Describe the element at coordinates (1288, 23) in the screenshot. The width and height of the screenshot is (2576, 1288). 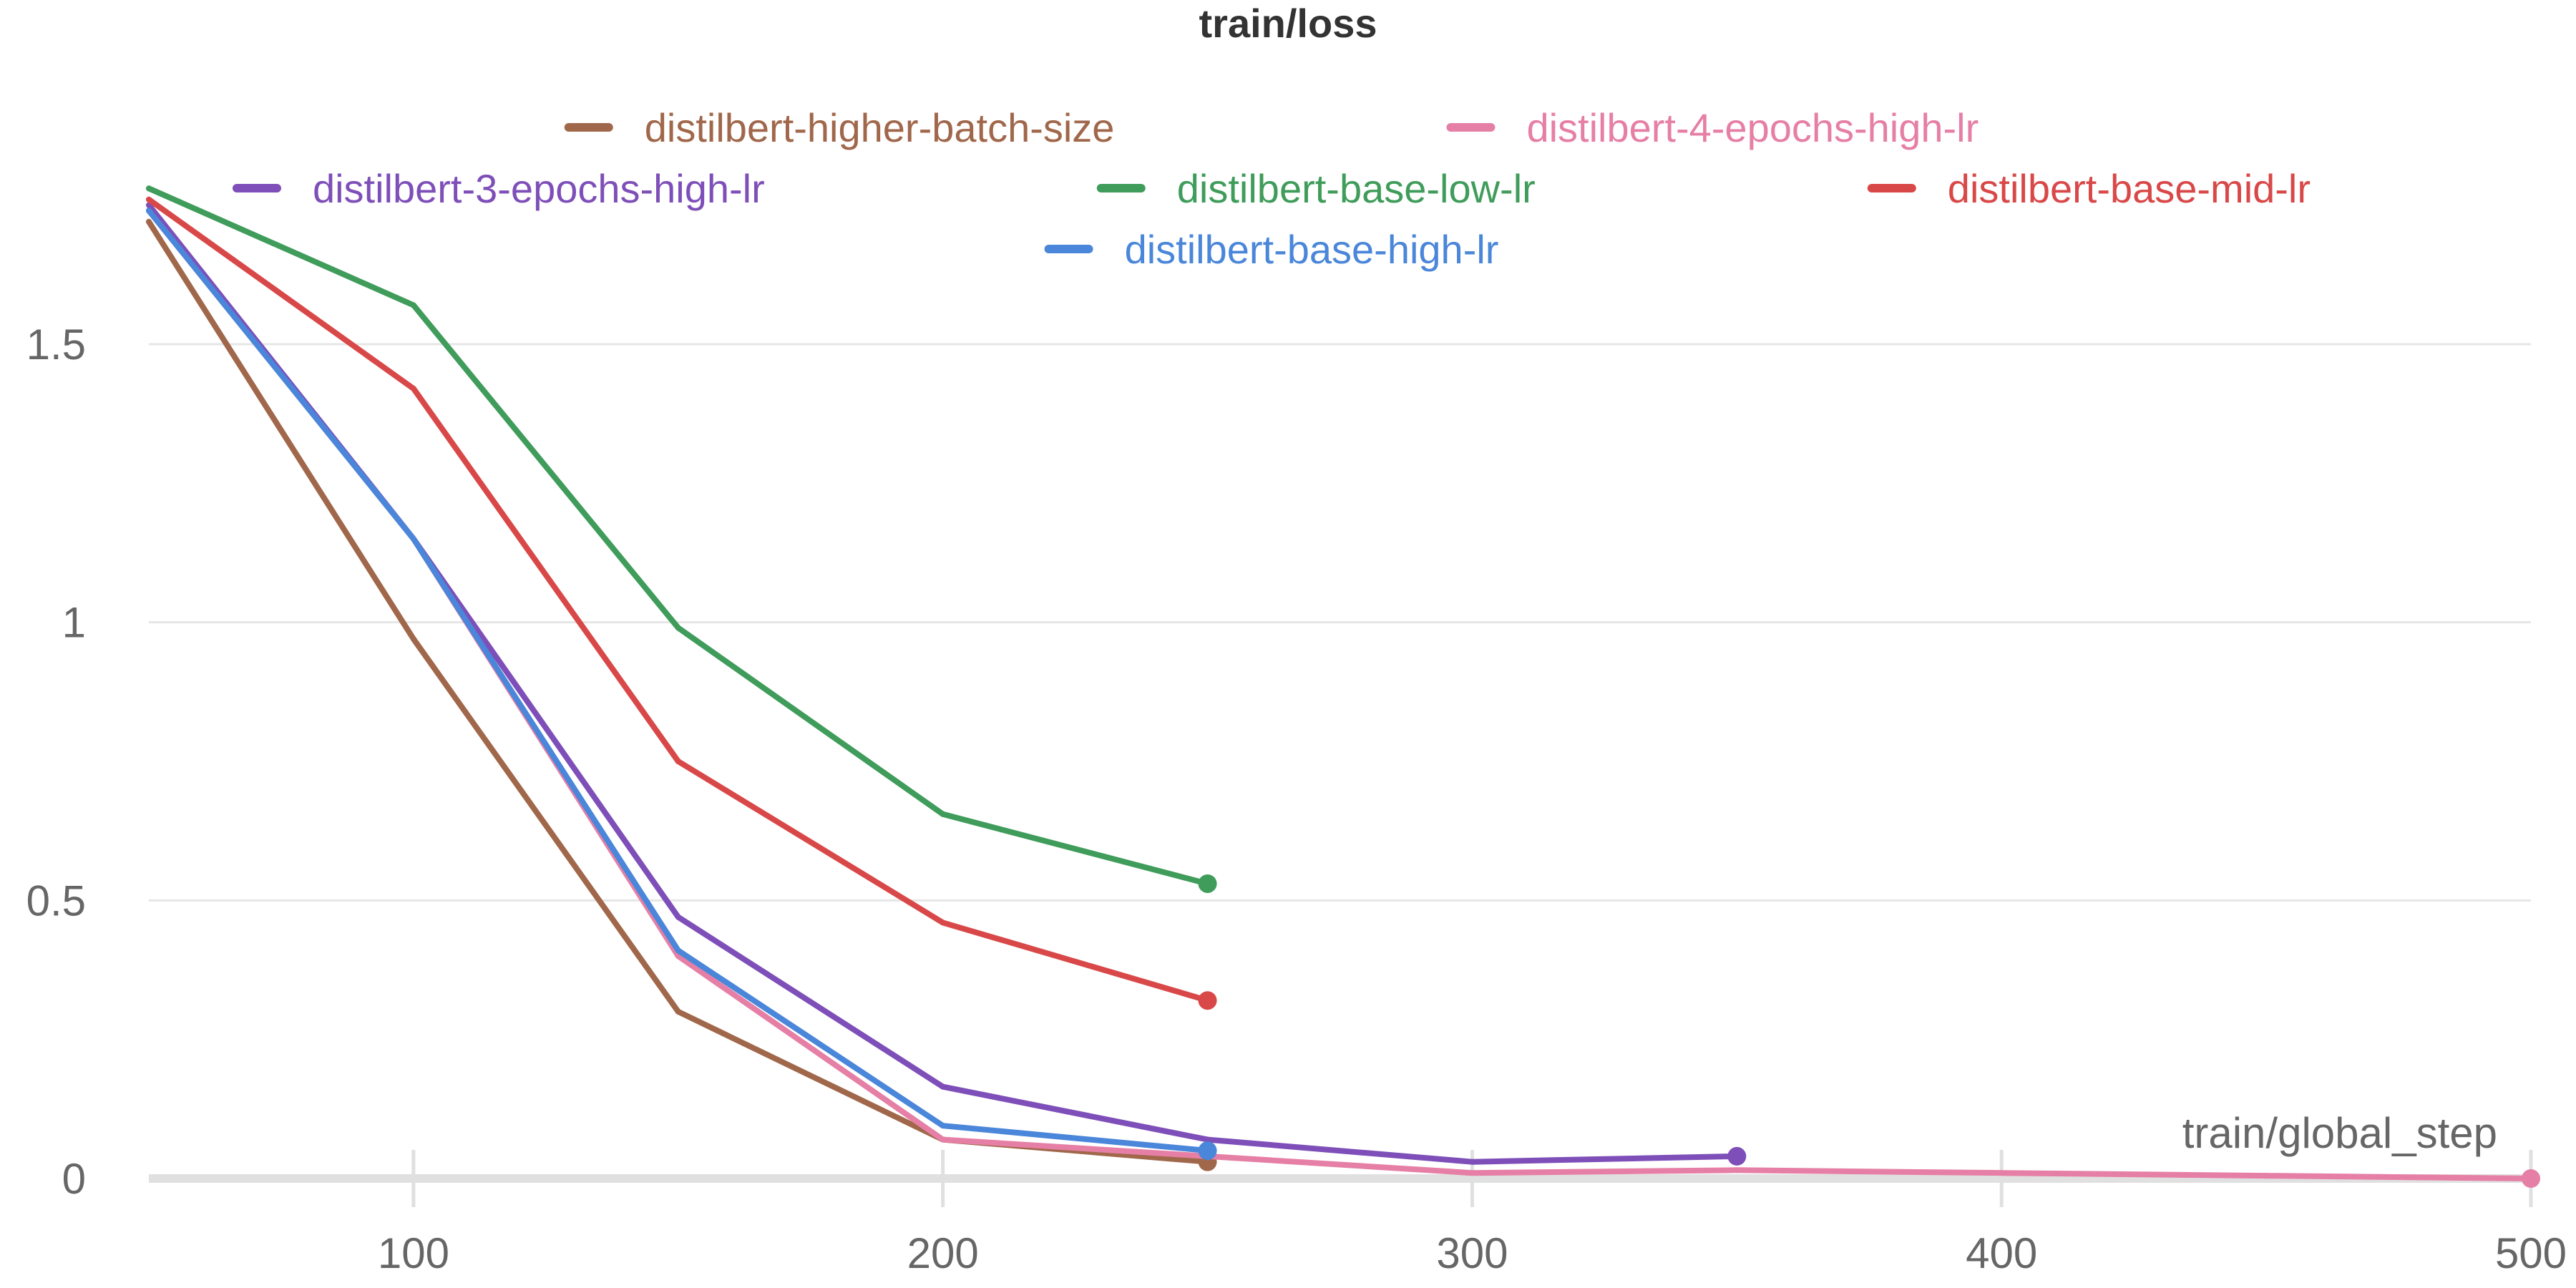
I see `chart-title: train/loss` at that location.